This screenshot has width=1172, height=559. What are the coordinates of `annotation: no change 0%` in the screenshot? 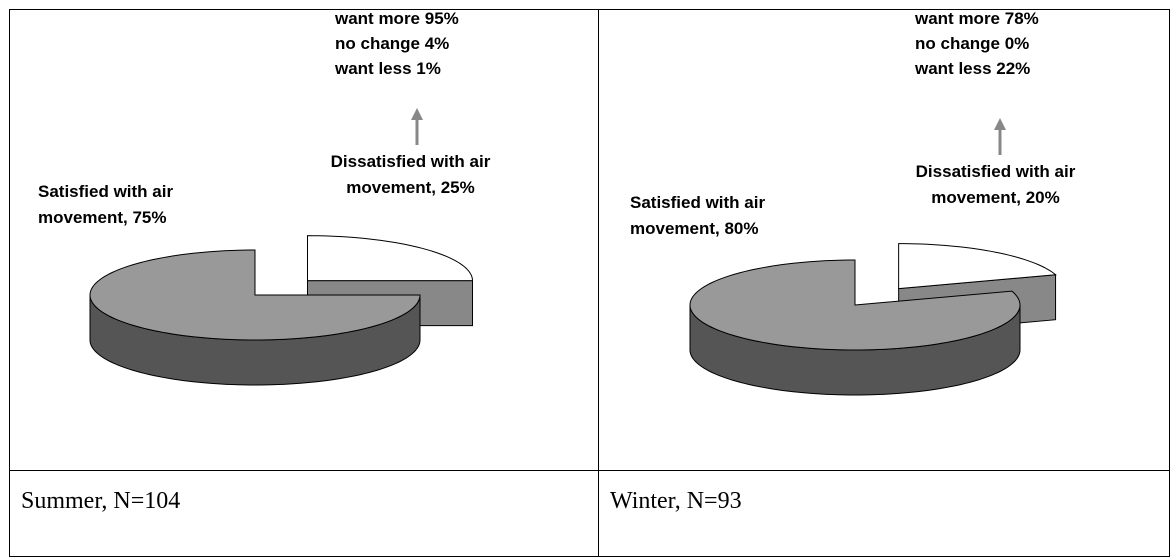 It's located at (972, 43).